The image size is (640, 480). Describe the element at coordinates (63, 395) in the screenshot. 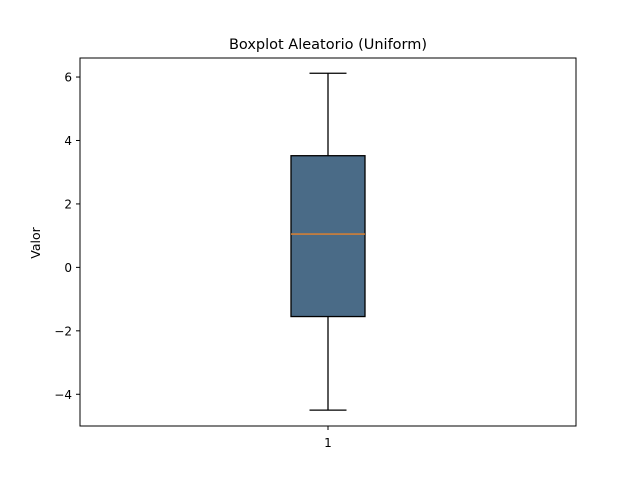

I see `y-tick-label: −4` at that location.